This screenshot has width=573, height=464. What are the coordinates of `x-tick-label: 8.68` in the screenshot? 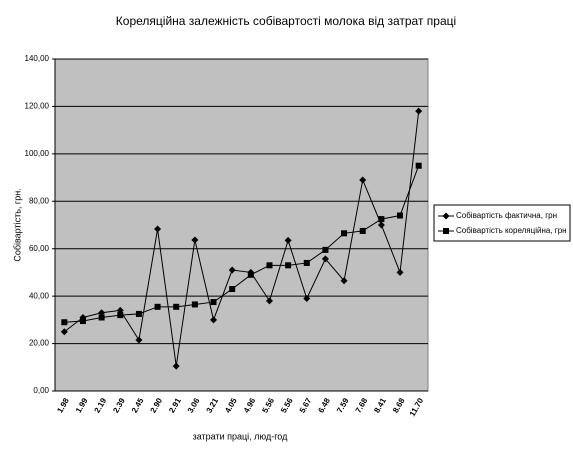 It's located at (399, 405).